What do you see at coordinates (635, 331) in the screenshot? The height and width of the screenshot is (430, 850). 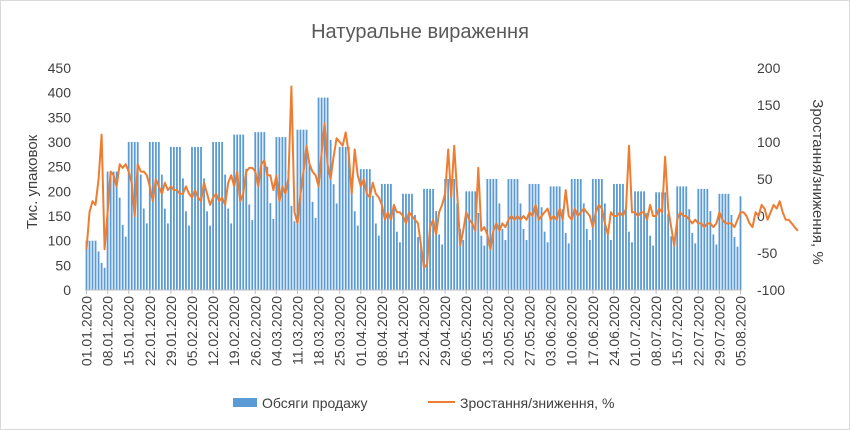 I see `x-tick-label: 01.07.2020` at bounding box center [635, 331].